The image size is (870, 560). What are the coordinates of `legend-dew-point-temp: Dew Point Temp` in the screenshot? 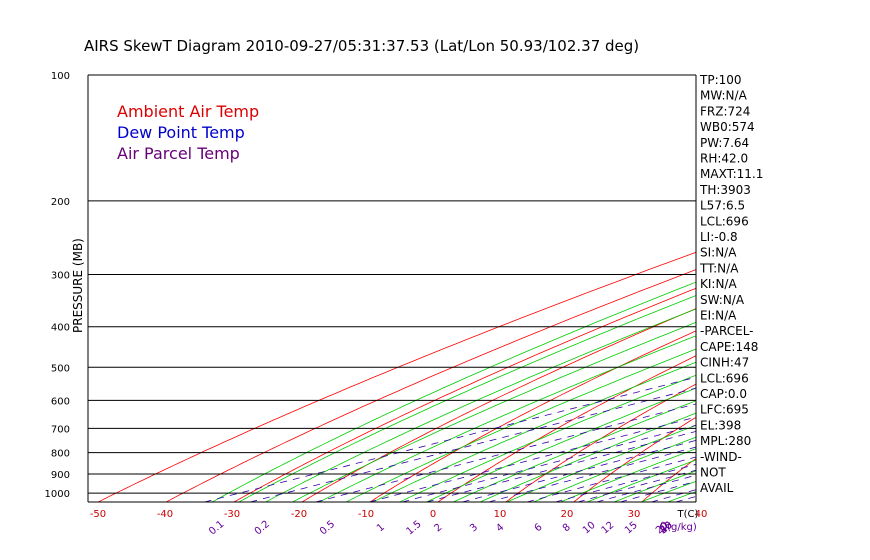 It's located at (181, 132).